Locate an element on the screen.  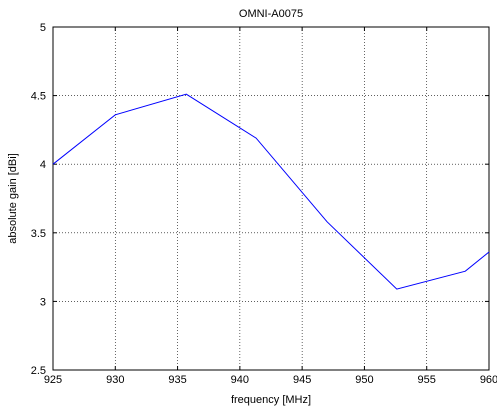
x-axis-tick-labels: 925 930 935 940 945 950 955 960 is located at coordinates (270, 380).